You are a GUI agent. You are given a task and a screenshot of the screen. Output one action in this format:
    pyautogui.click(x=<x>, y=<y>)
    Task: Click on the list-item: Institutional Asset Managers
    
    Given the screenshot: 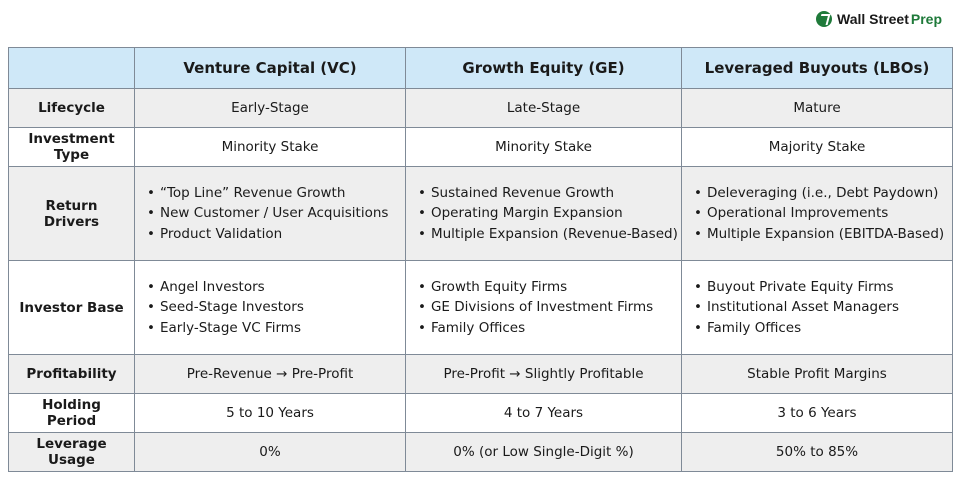 What is the action you would take?
    pyautogui.click(x=819, y=307)
    